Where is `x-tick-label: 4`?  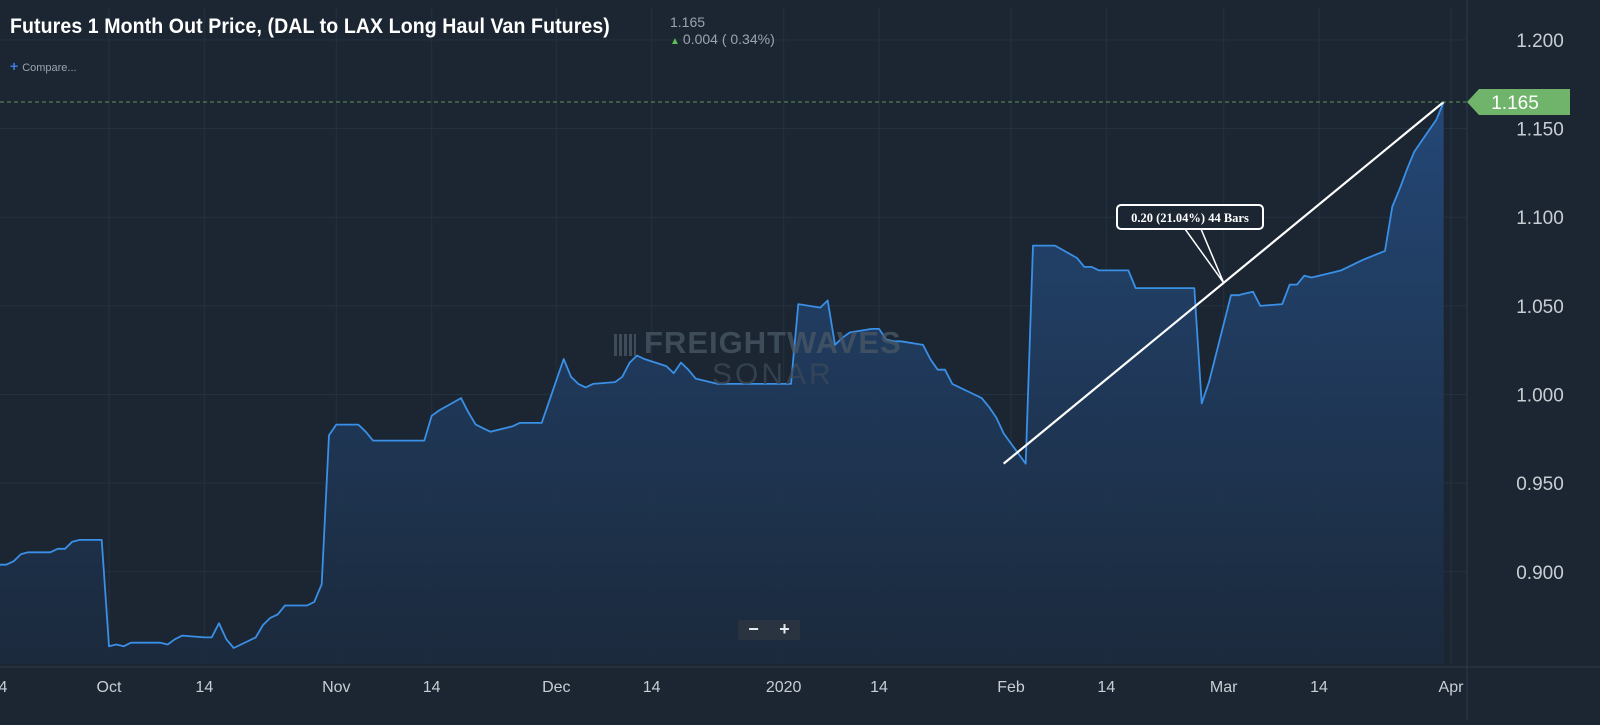 x-tick-label: 4 is located at coordinates (4, 687).